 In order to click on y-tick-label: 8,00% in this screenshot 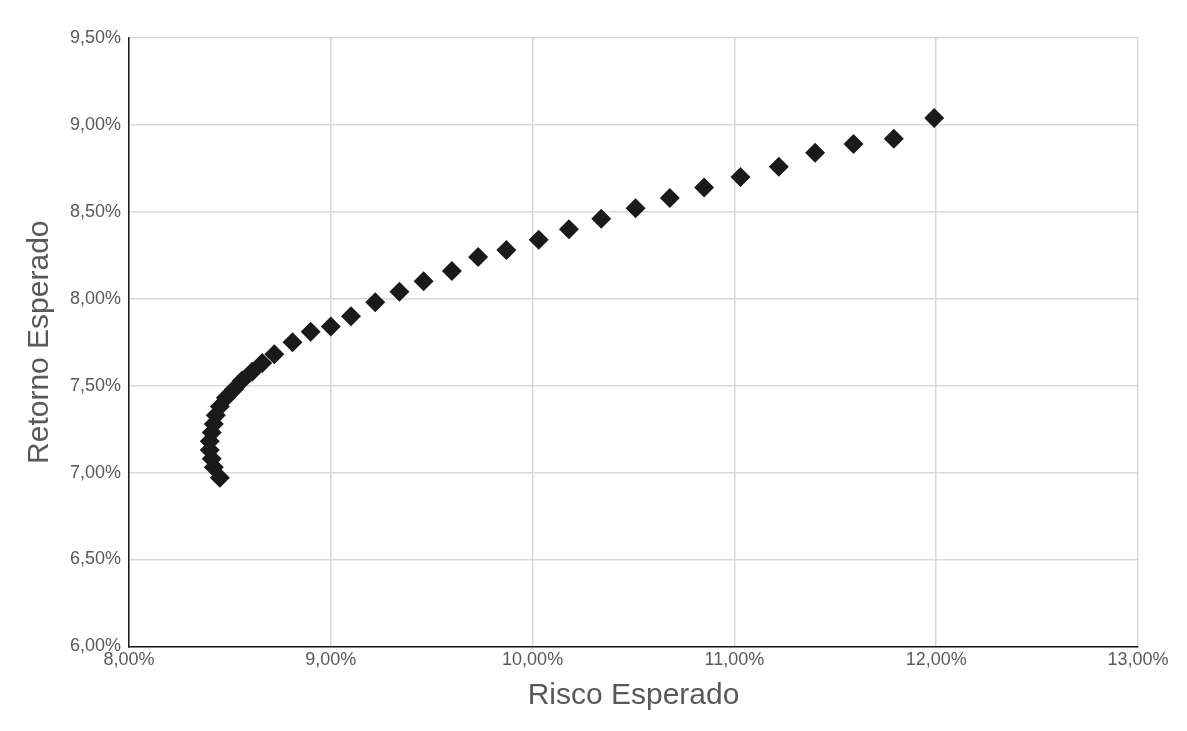, I will do `click(95, 297)`.